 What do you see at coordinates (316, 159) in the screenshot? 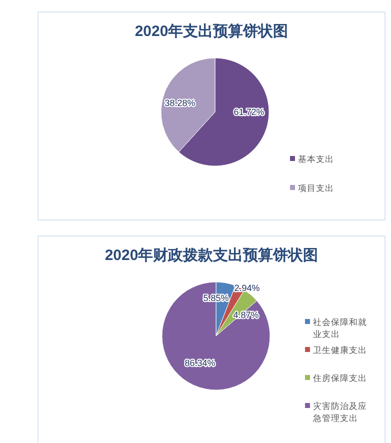
I see `legend-label: 基本支出` at bounding box center [316, 159].